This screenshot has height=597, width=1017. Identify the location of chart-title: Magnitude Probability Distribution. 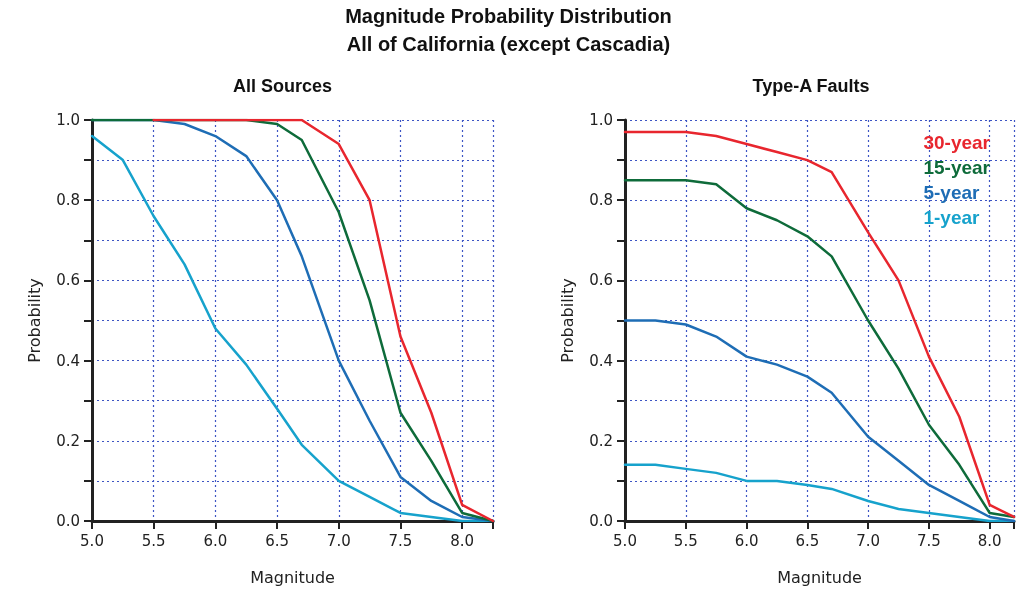
(508, 16).